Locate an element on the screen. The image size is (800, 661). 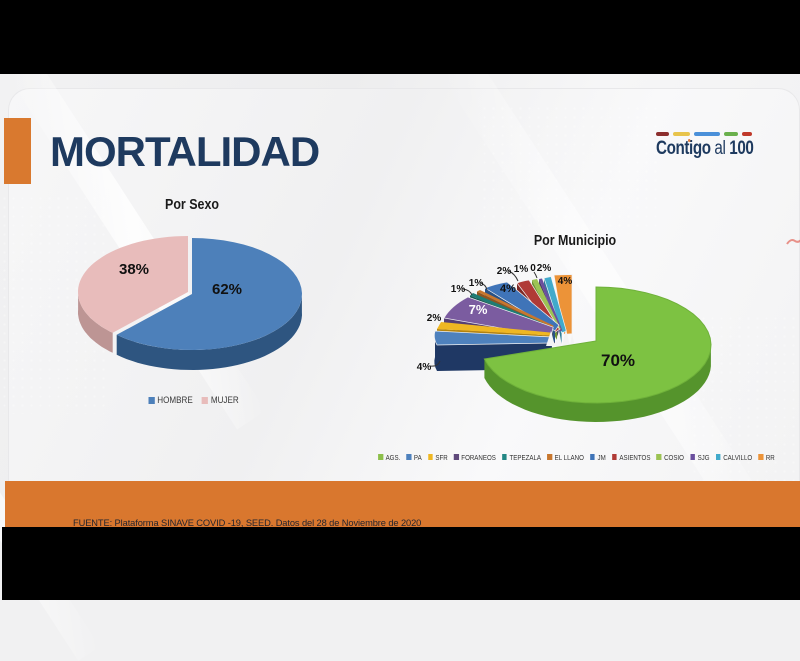
svg-text: 70% is located at coordinates (618, 360).